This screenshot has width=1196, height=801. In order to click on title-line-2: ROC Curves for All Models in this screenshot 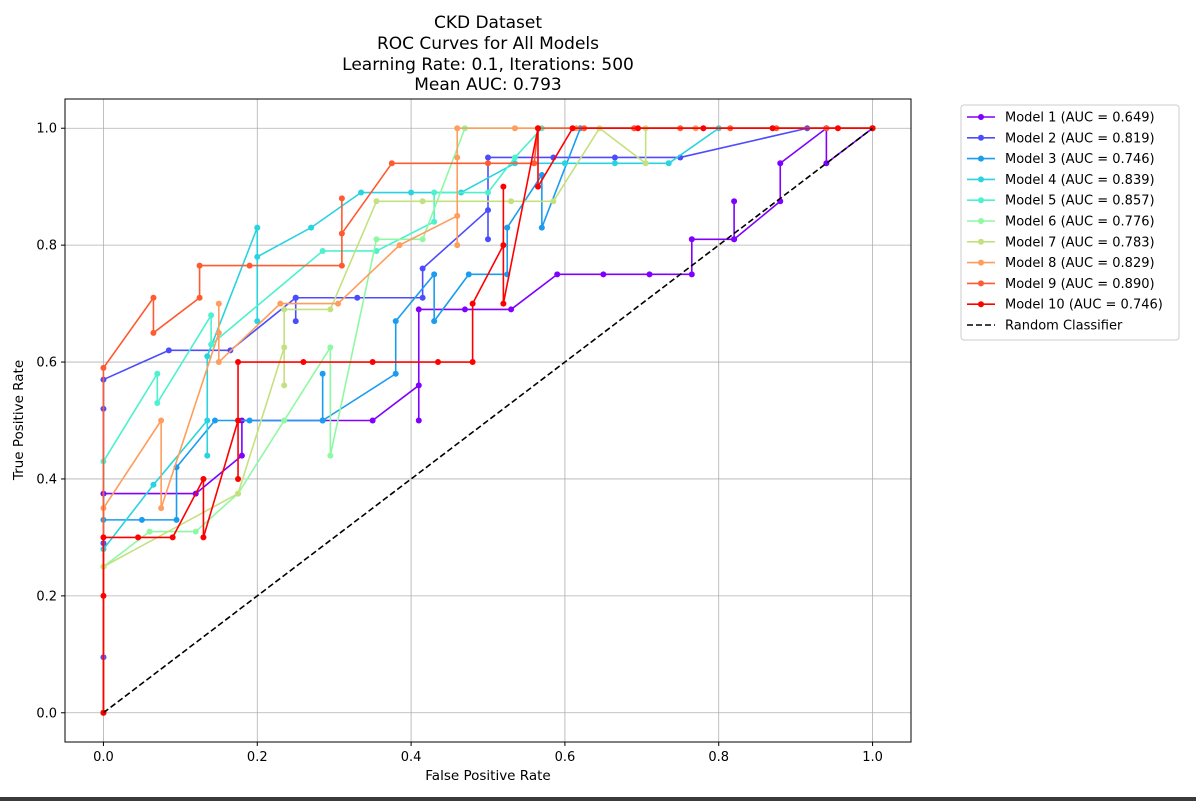, I will do `click(488, 44)`.